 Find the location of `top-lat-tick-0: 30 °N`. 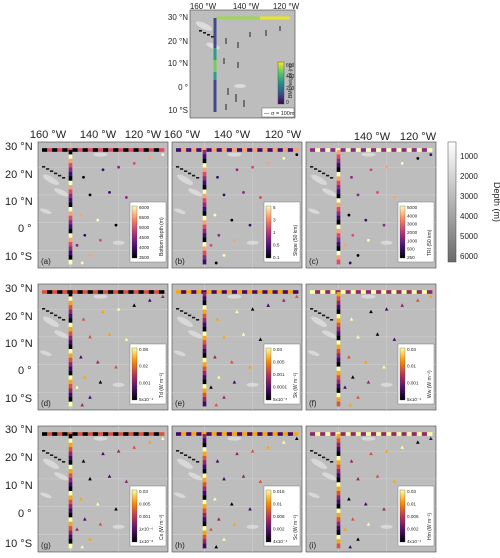

top-lat-tick-0: 30 °N is located at coordinates (178, 17).